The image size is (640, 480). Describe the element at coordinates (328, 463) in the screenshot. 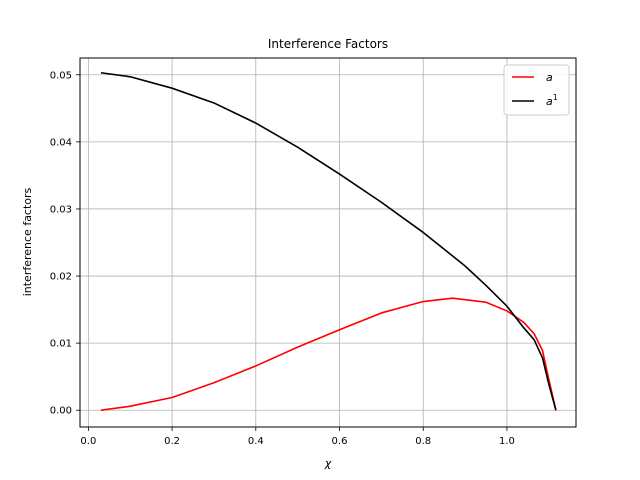

I see `x-axis-label: χ` at that location.